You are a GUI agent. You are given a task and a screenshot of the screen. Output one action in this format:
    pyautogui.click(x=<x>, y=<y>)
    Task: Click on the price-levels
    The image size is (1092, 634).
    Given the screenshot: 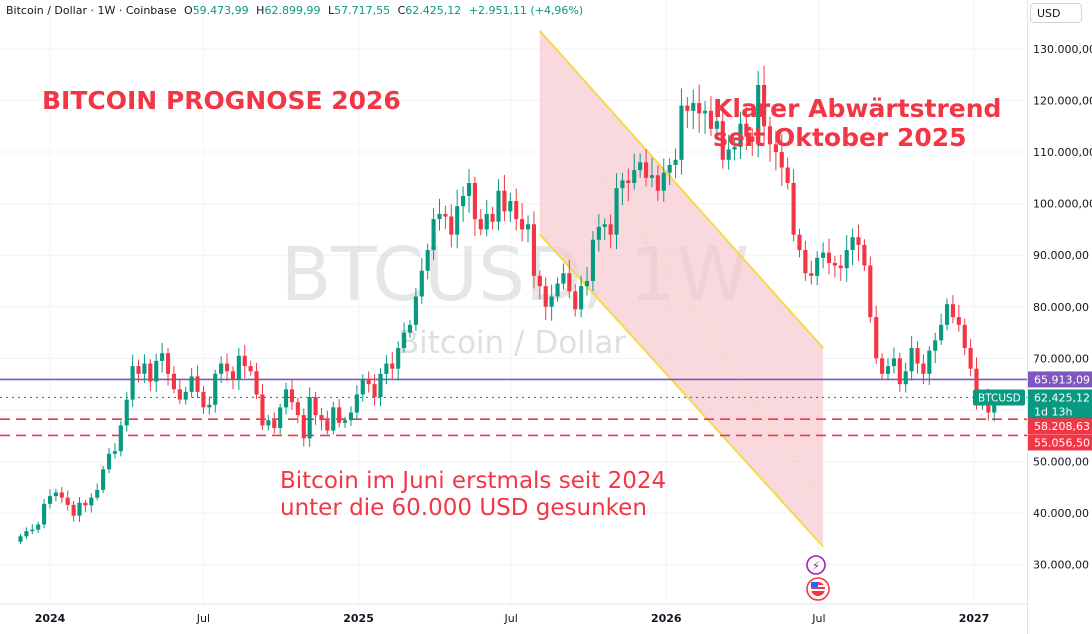 What is the action you would take?
    pyautogui.click(x=513, y=407)
    